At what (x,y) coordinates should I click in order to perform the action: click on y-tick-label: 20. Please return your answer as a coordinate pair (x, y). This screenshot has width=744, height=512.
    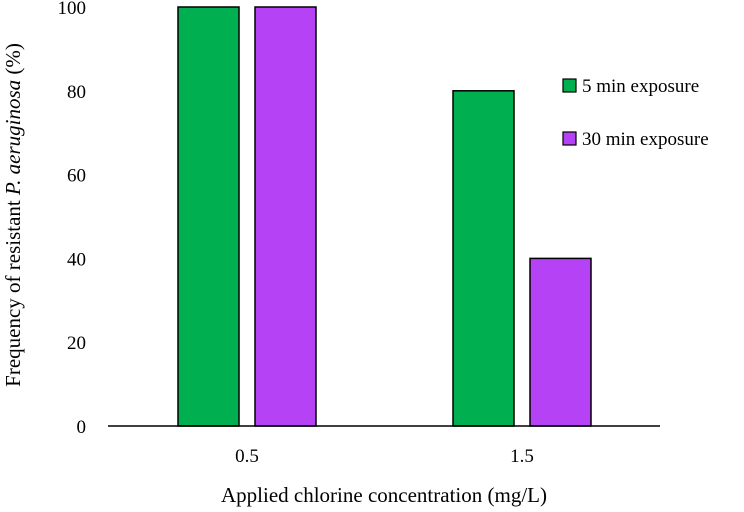
    Looking at the image, I should click on (76, 343).